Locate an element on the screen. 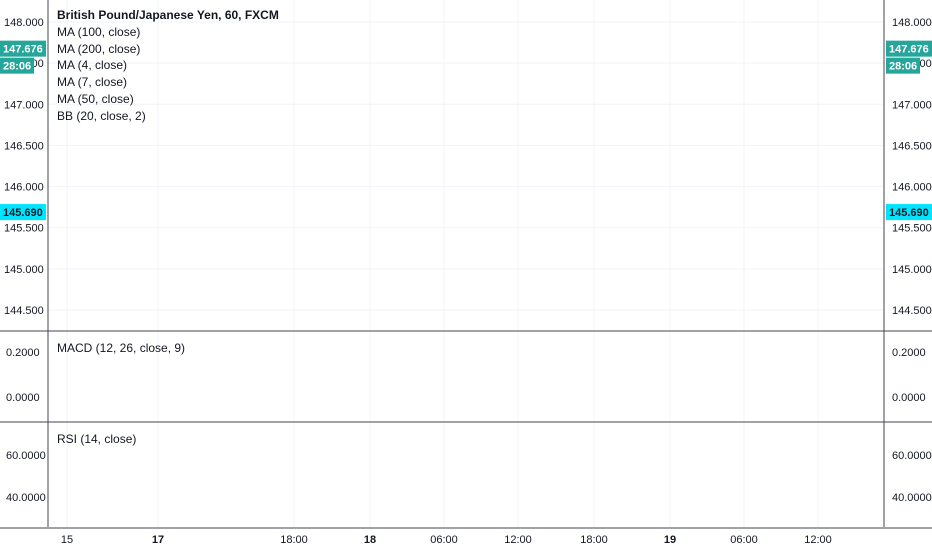 The image size is (932, 550). price-tick-right: 145.500 is located at coordinates (912, 229).